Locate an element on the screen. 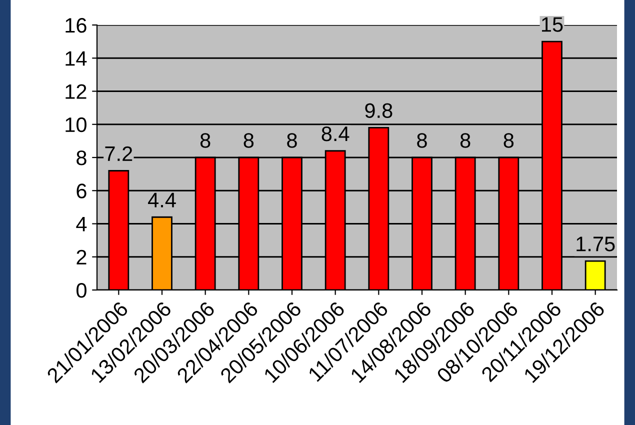  y-tick-label: 0 is located at coordinates (81, 290).